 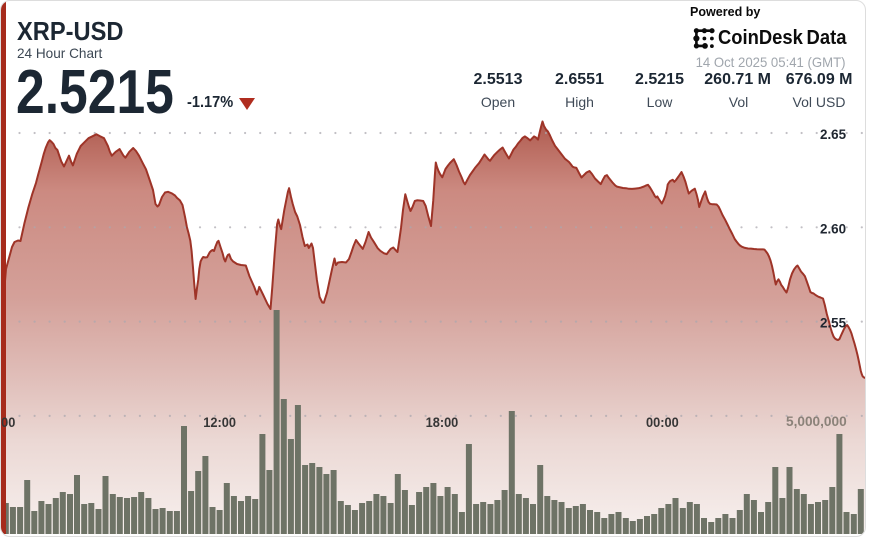 I want to click on svg-text: 2.65, so click(x=833, y=134).